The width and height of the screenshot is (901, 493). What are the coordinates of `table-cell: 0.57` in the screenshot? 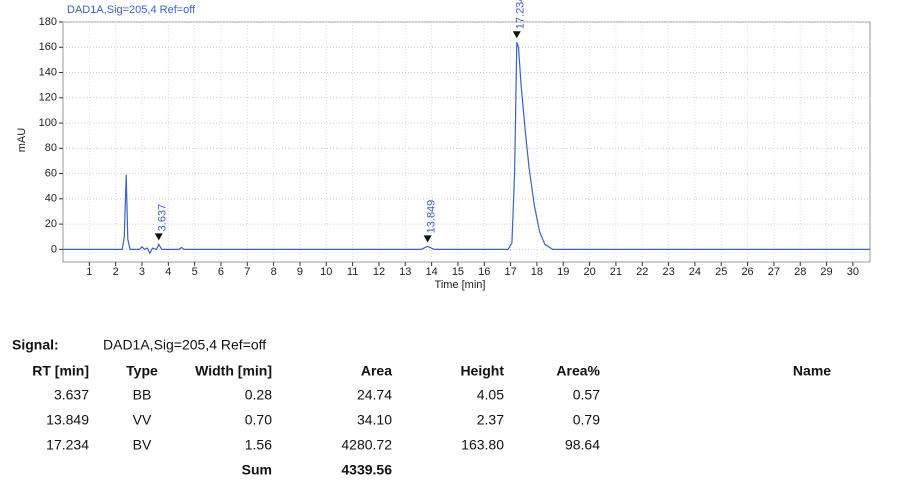 It's located at (586, 395).